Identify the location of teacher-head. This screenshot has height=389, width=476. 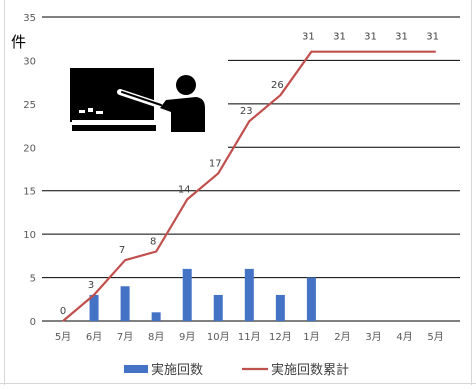
(186, 85).